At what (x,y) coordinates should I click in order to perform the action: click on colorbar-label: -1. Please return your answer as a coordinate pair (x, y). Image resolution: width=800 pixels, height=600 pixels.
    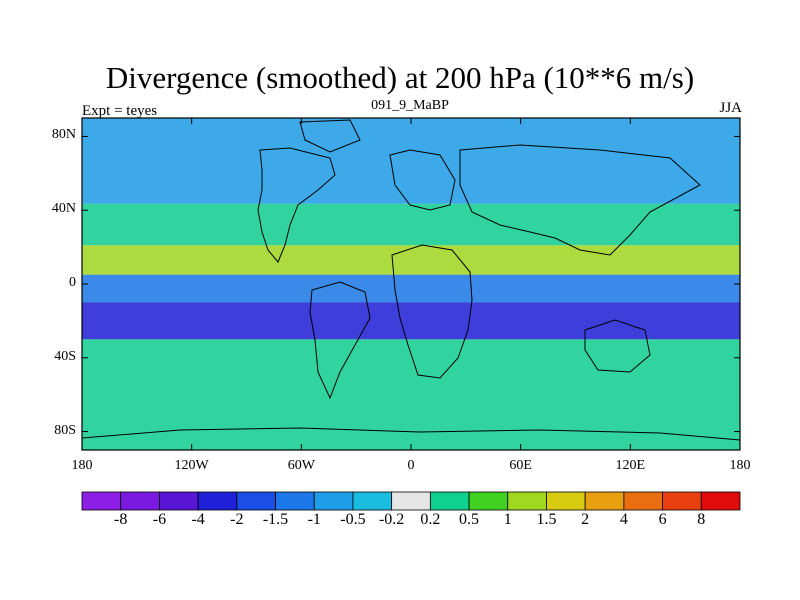
    Looking at the image, I should click on (314, 519).